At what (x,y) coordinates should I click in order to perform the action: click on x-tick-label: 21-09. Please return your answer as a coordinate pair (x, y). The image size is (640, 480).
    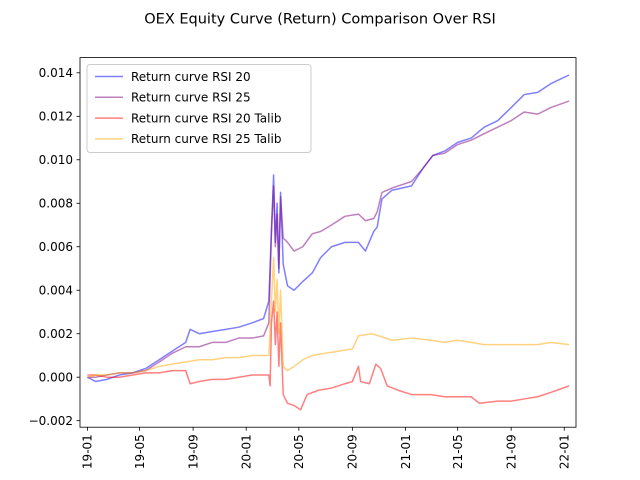
    Looking at the image, I should click on (511, 451).